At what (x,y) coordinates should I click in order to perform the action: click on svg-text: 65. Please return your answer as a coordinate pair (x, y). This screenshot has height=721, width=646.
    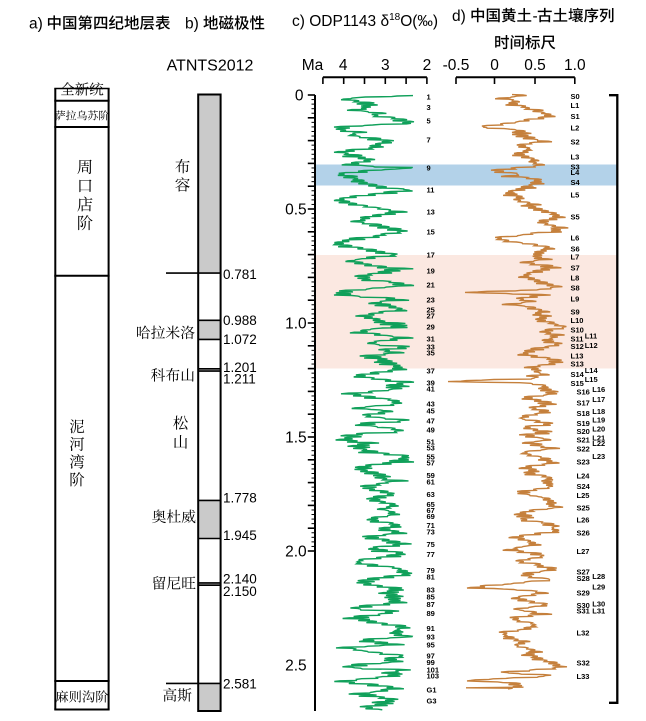
    Looking at the image, I should click on (431, 504).